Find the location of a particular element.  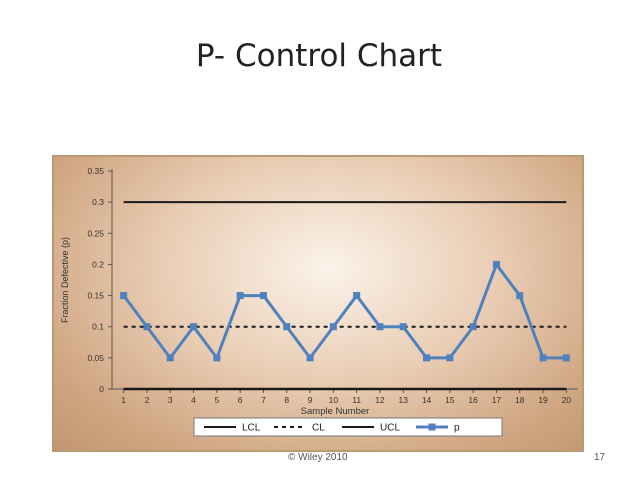

y-tick-label: 0.1 is located at coordinates (98, 327).